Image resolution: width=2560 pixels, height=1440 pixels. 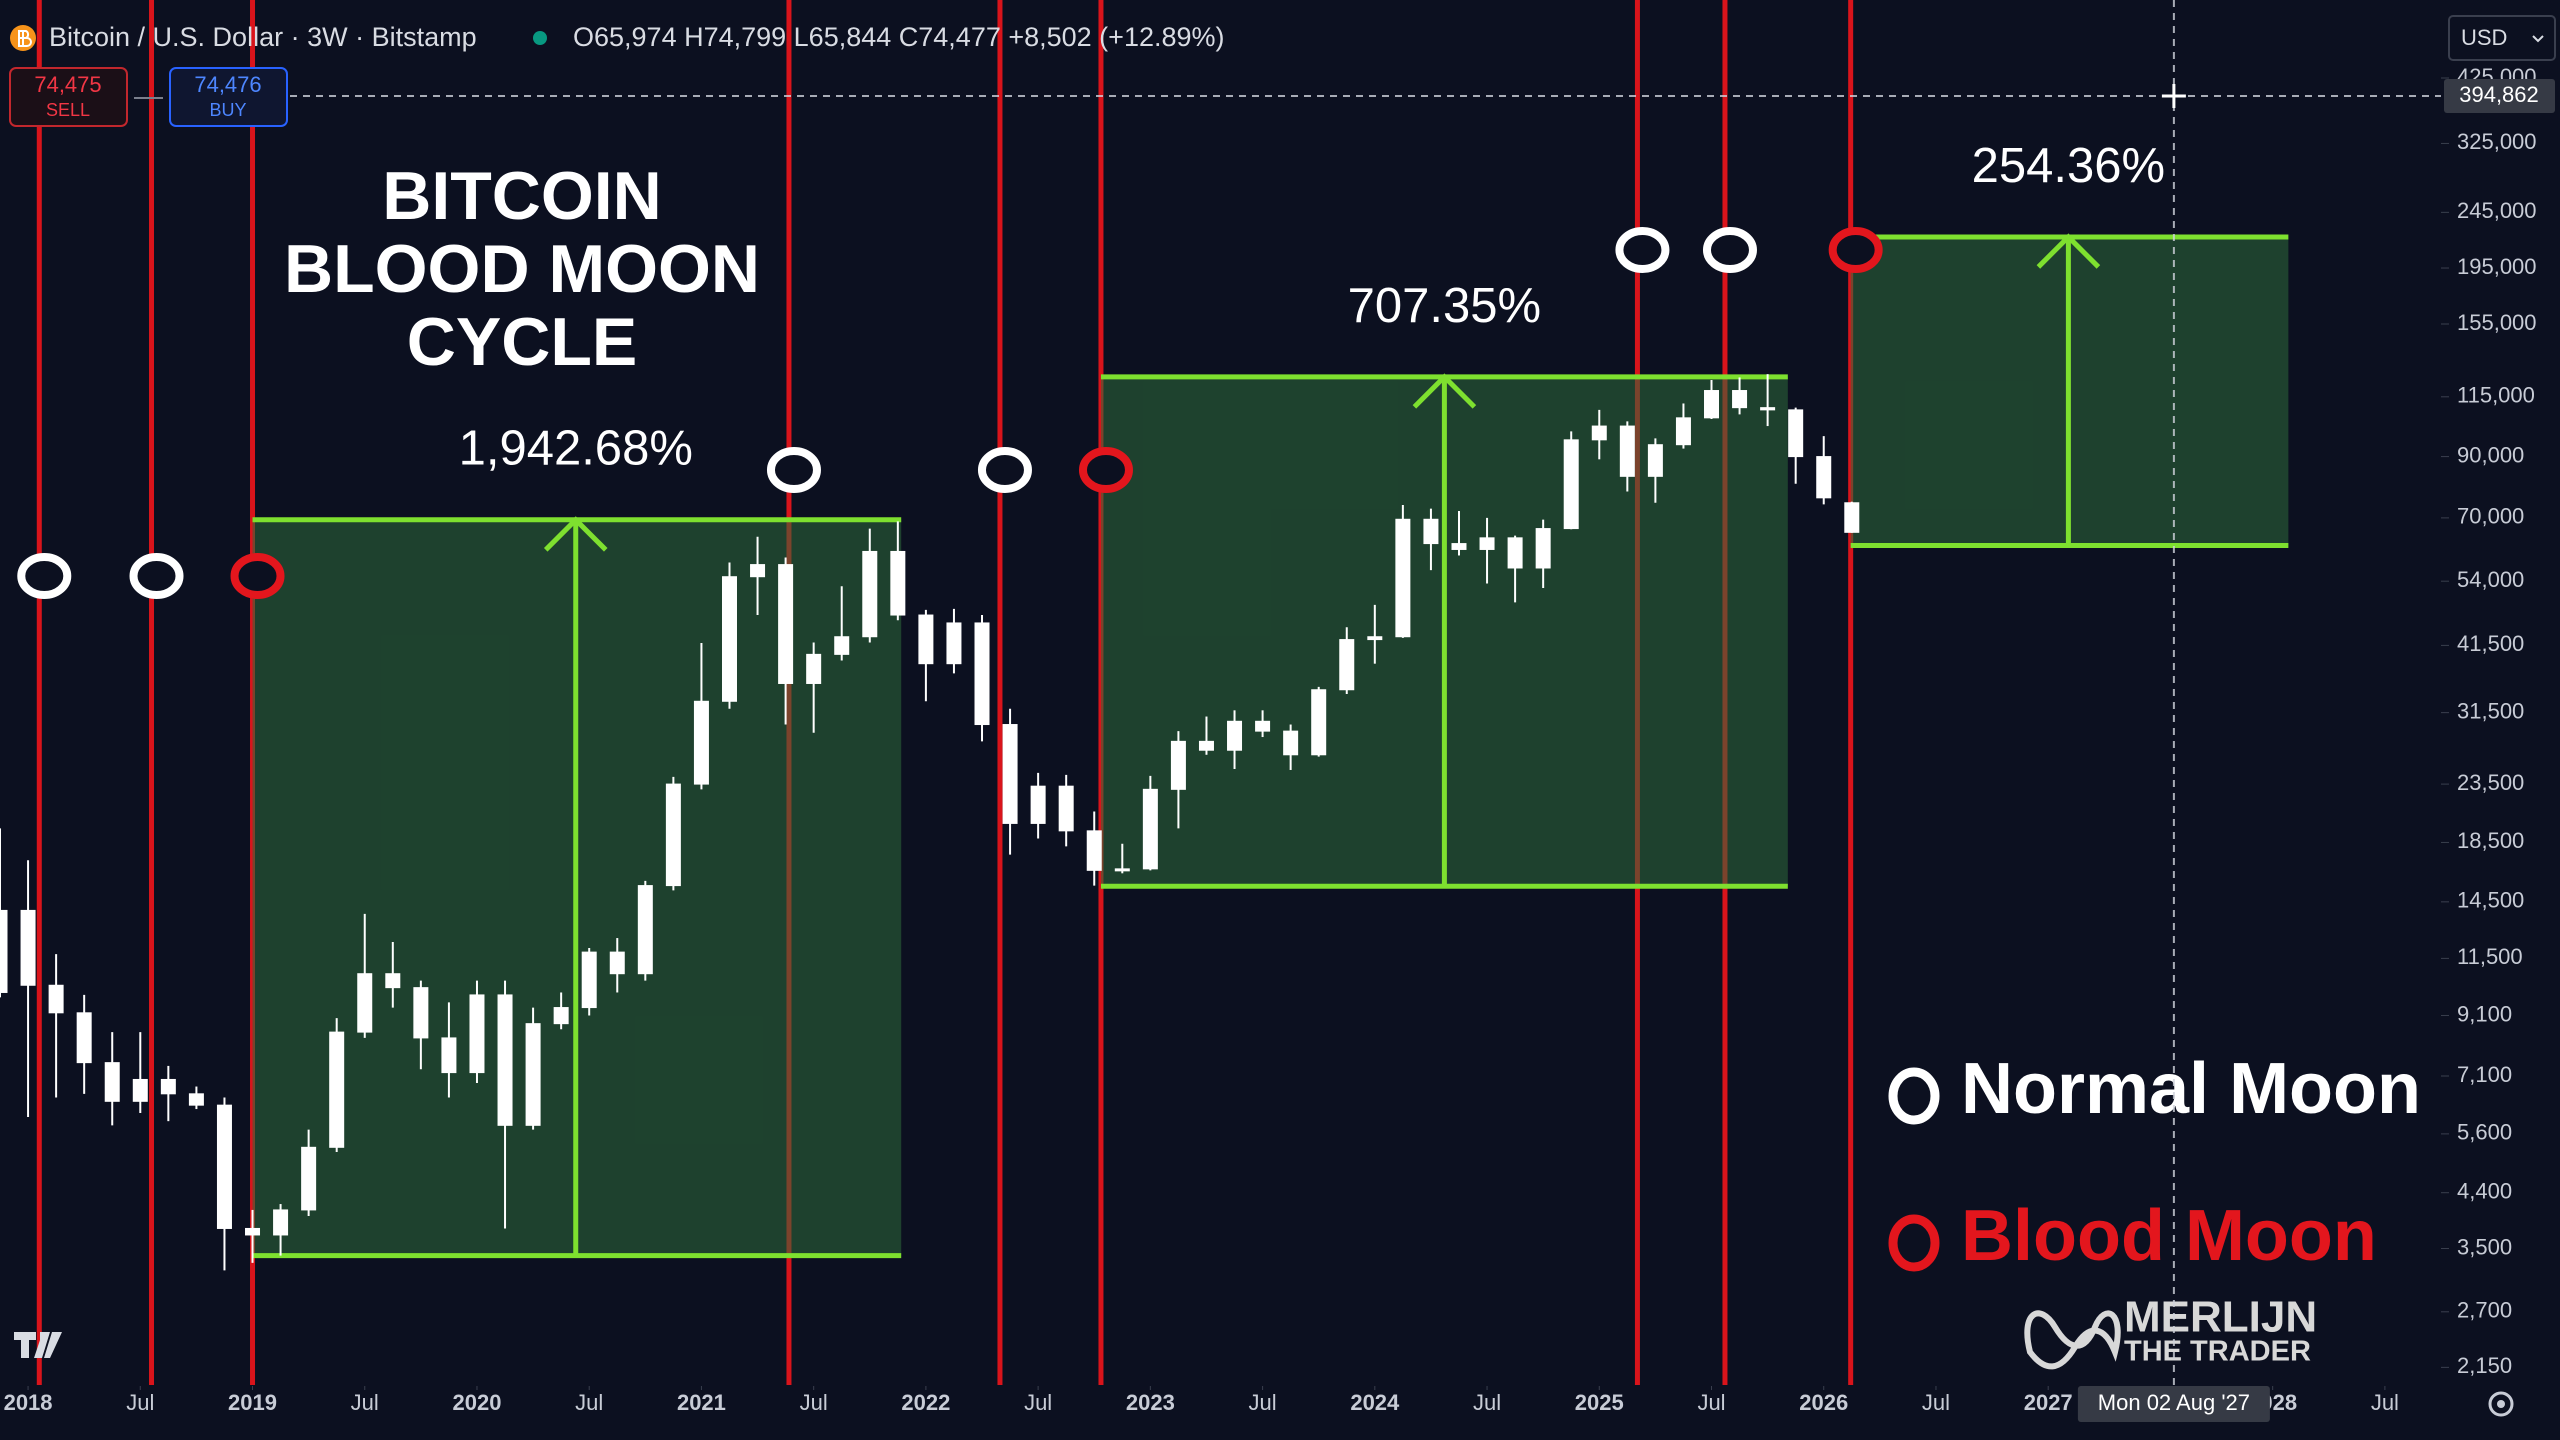 I want to click on y-tick-label: 195,000, so click(x=2497, y=266).